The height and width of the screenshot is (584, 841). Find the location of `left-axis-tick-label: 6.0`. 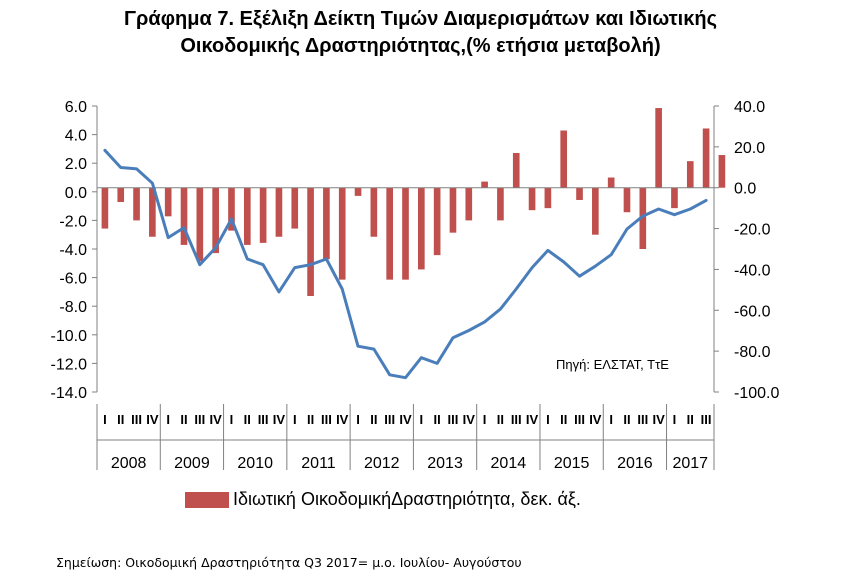

left-axis-tick-label: 6.0 is located at coordinates (76, 107).